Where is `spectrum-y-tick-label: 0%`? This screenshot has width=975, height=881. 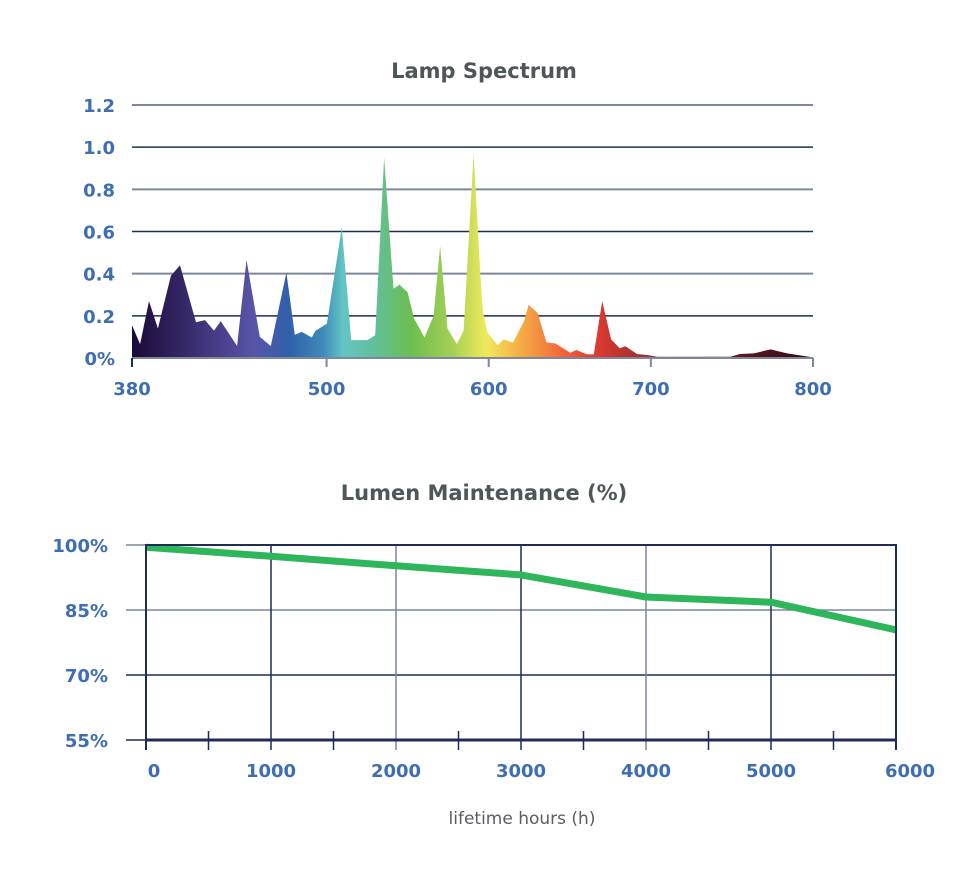 spectrum-y-tick-label: 0% is located at coordinates (99, 359).